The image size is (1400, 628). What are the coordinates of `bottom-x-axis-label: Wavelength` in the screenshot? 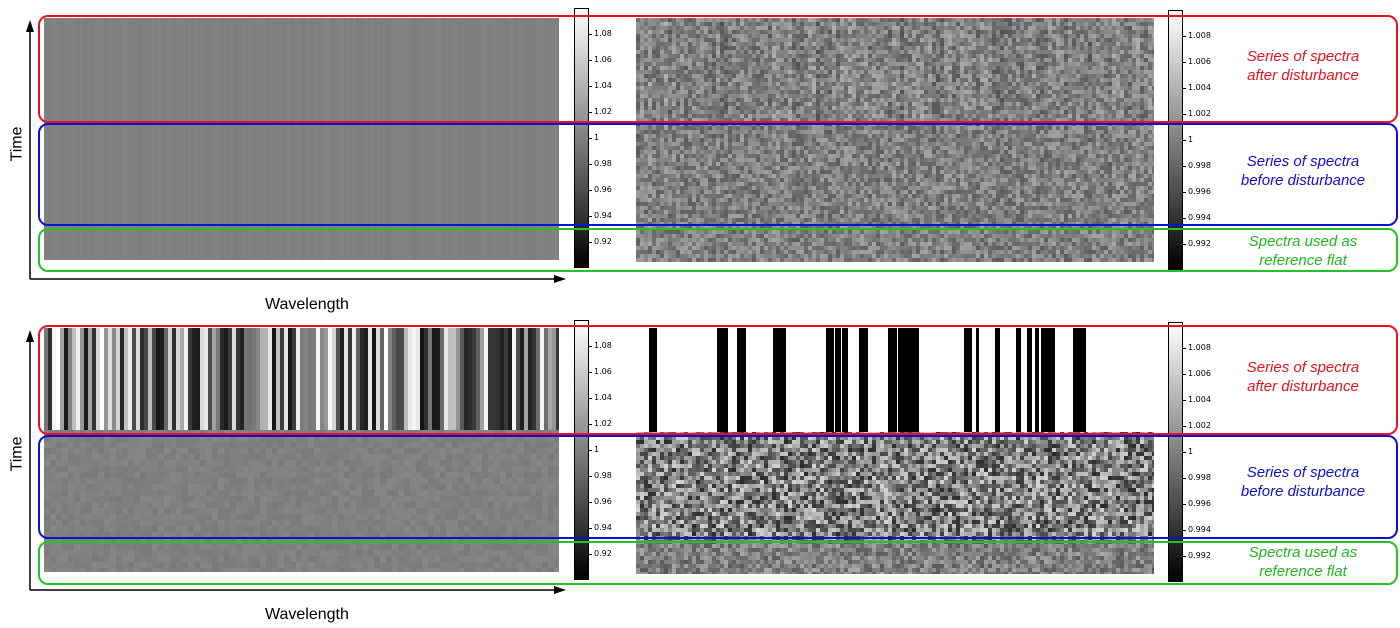 It's located at (307, 614).